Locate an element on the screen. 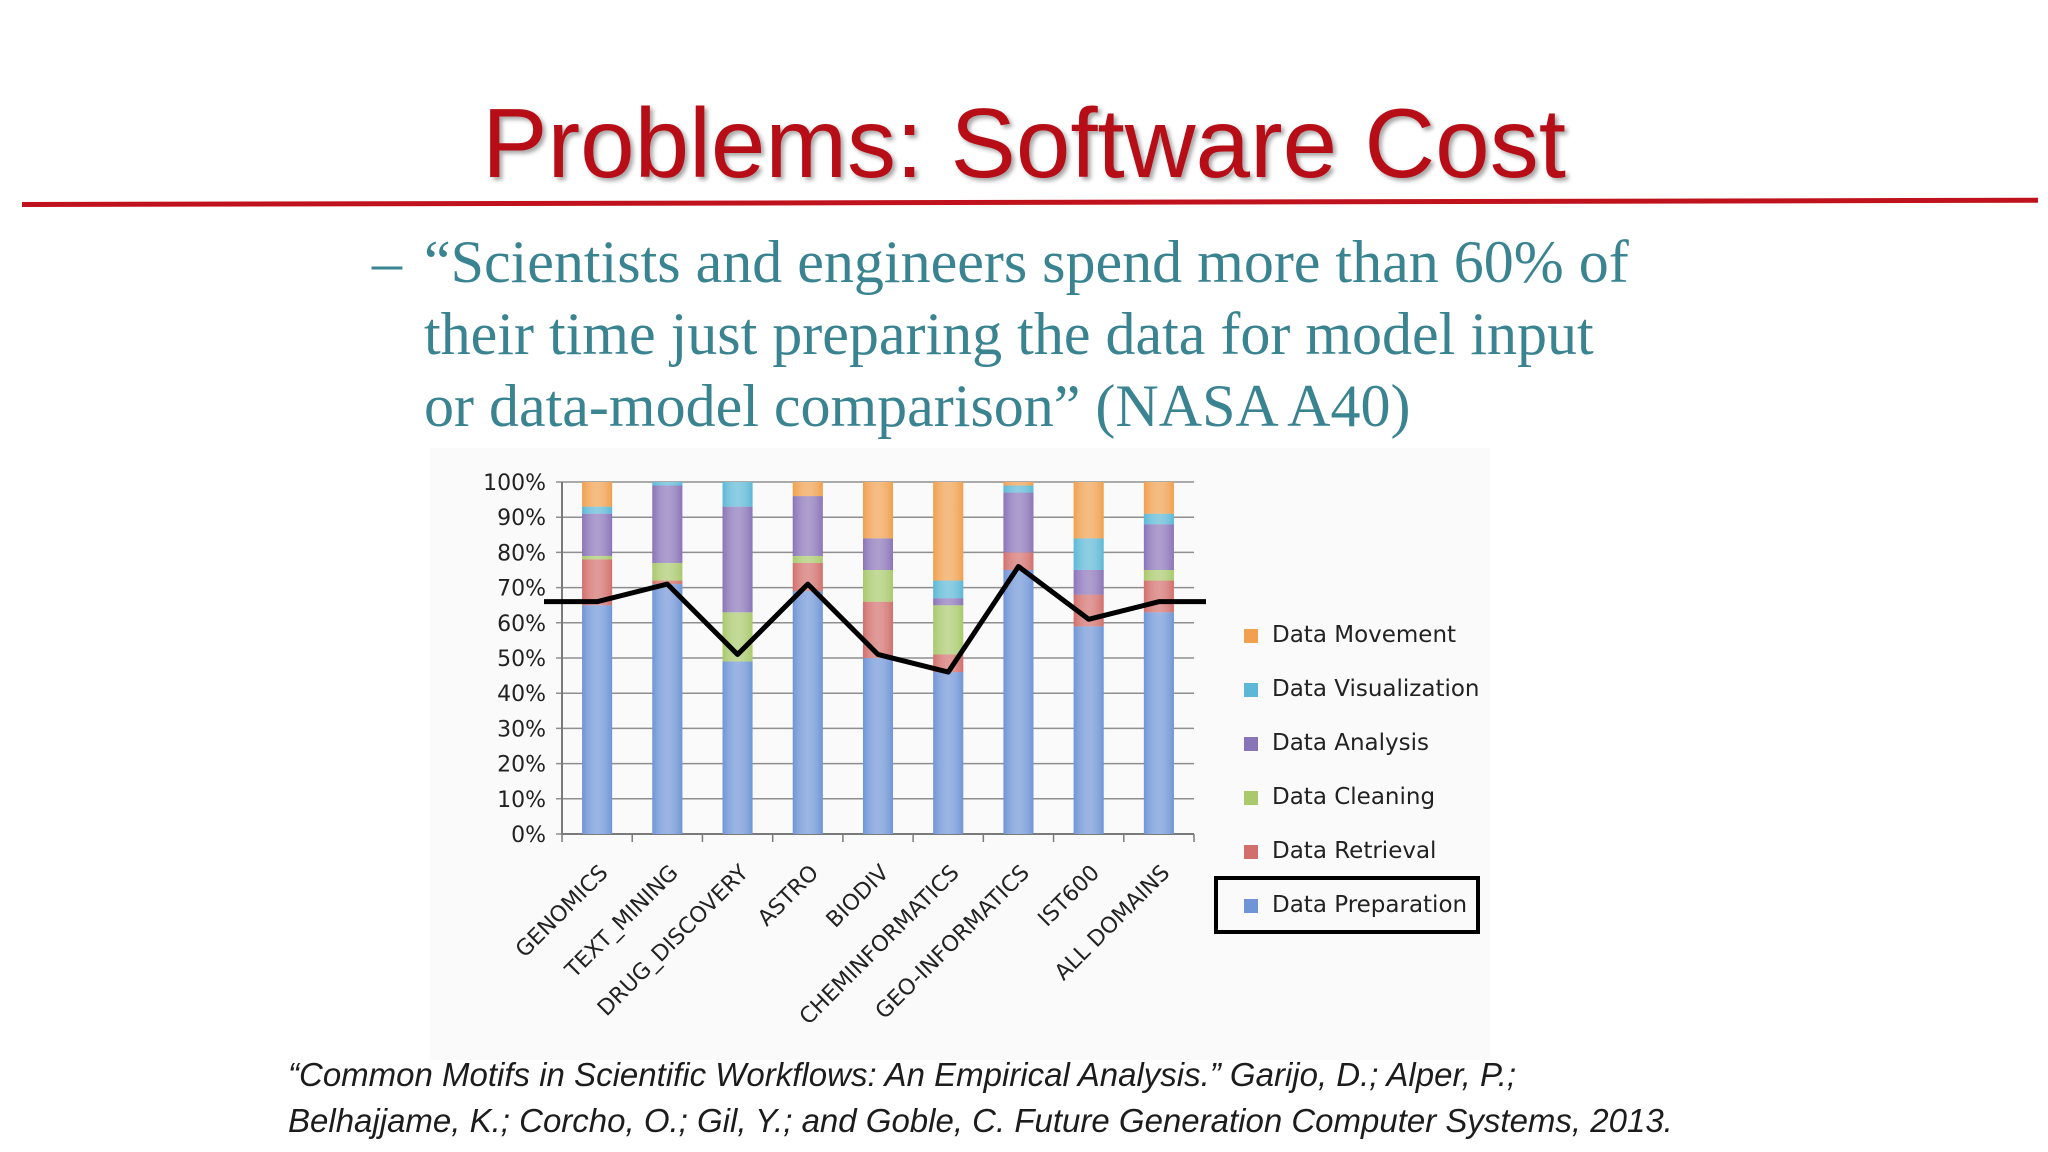 The height and width of the screenshot is (1152, 2048). legend-label-data-preparation: Data Preparation is located at coordinates (1369, 905).